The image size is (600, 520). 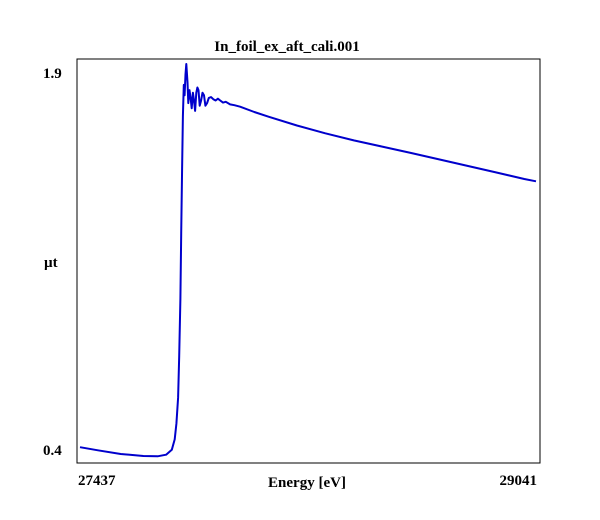 What do you see at coordinates (51, 263) in the screenshot?
I see `y-axis-label: µt` at bounding box center [51, 263].